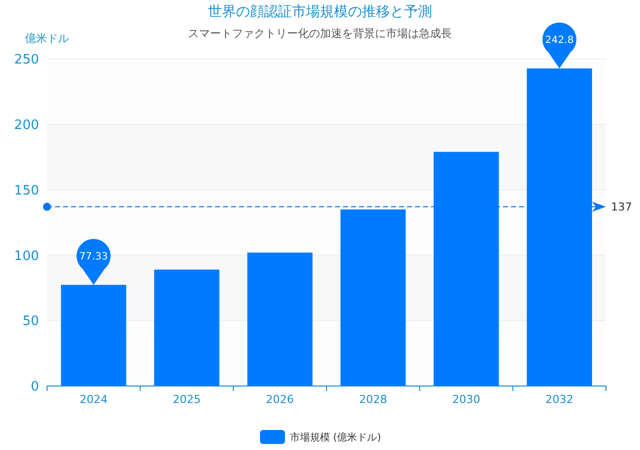 This screenshot has width=640, height=450. I want to click on chart-title: 世界の顔認証市場規模の推移と予測, so click(320, 12).